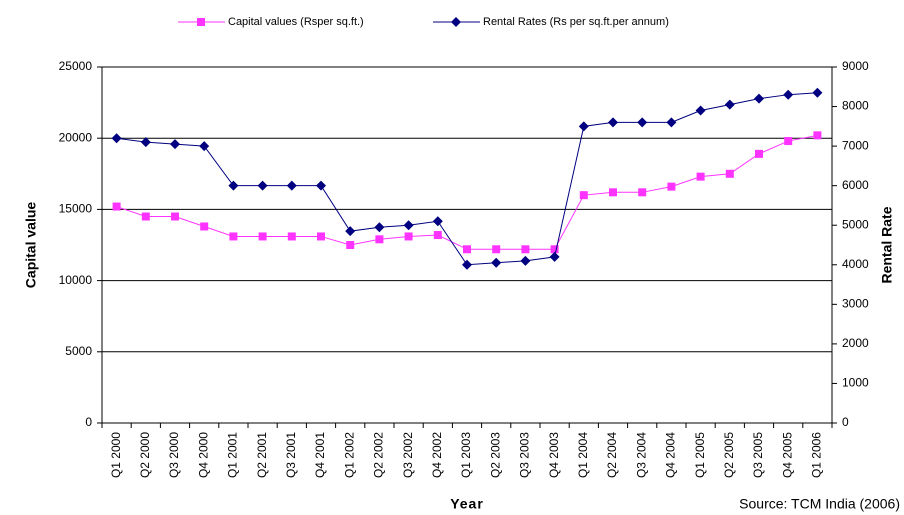 The height and width of the screenshot is (515, 904). What do you see at coordinates (76, 137) in the screenshot?
I see `y-tick-label: 20000` at bounding box center [76, 137].